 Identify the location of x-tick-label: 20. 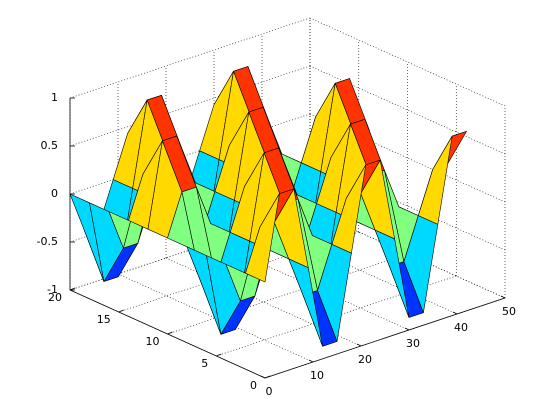
(365, 359).